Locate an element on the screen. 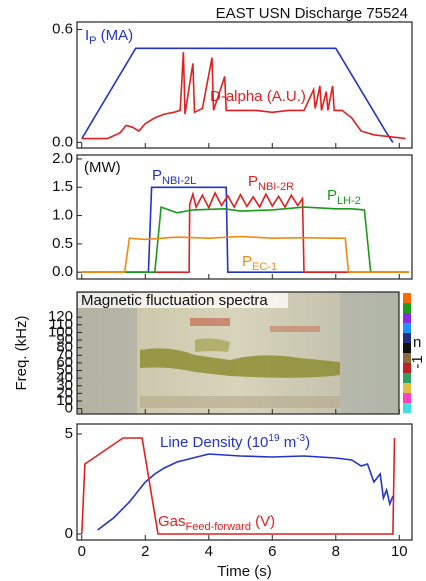 Image resolution: width=426 pixels, height=581 pixels. label-part: I is located at coordinates (87, 35).